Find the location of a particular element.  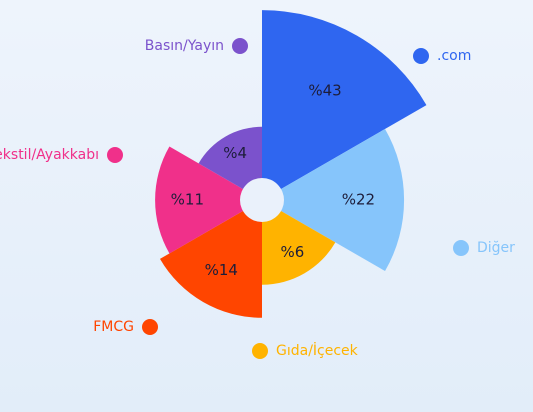

sector-label: %14 is located at coordinates (221, 270).